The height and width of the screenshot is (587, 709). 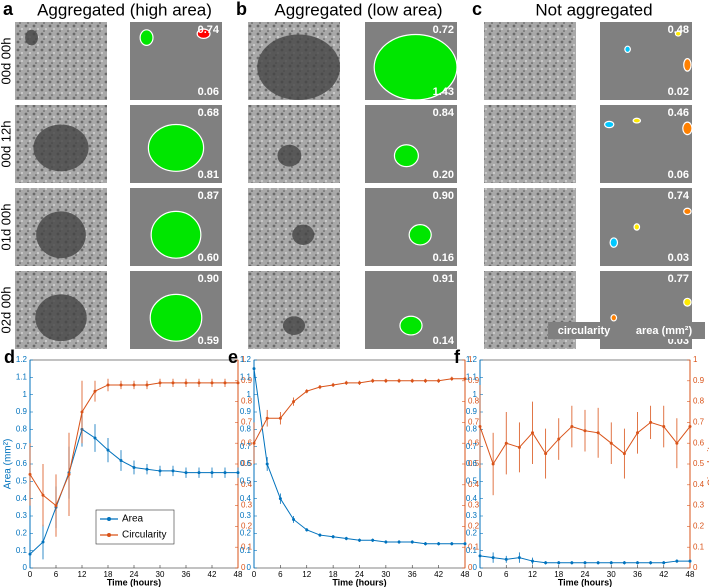 What do you see at coordinates (358, 9) in the screenshot?
I see `panel-title: Aggregated (low area)` at bounding box center [358, 9].